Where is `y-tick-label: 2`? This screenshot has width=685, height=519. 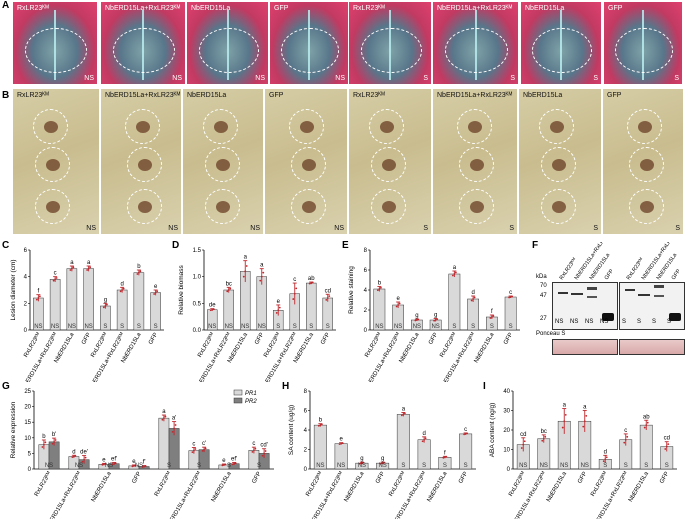
y-tick-label: 2 is located at coordinates (26, 304).